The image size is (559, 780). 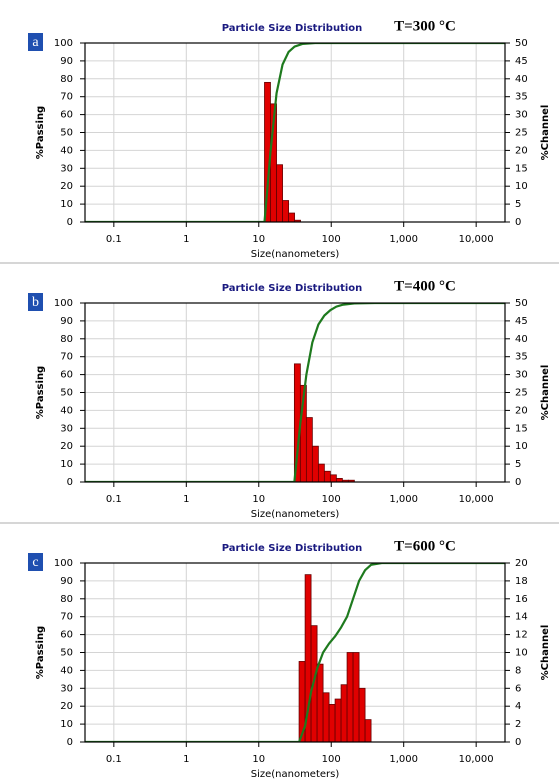 What do you see at coordinates (521, 410) in the screenshot?
I see `y2-tick-label: 20` at bounding box center [521, 410].